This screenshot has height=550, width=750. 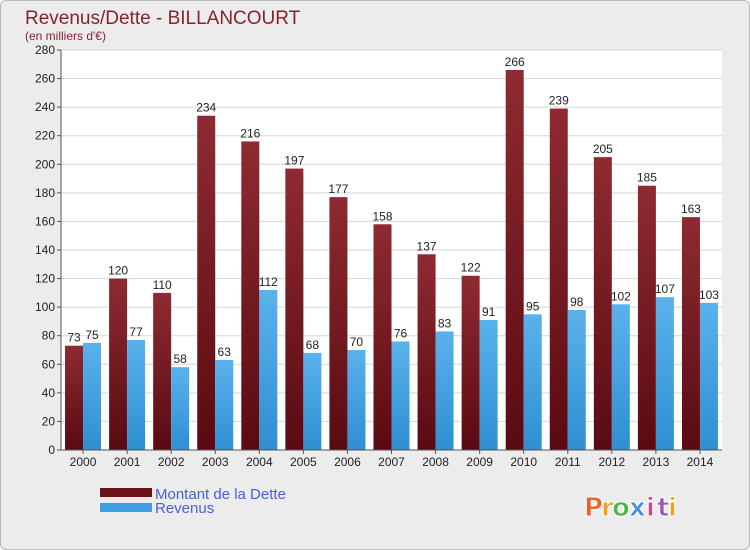 I want to click on data-label: 95, so click(x=533, y=306).